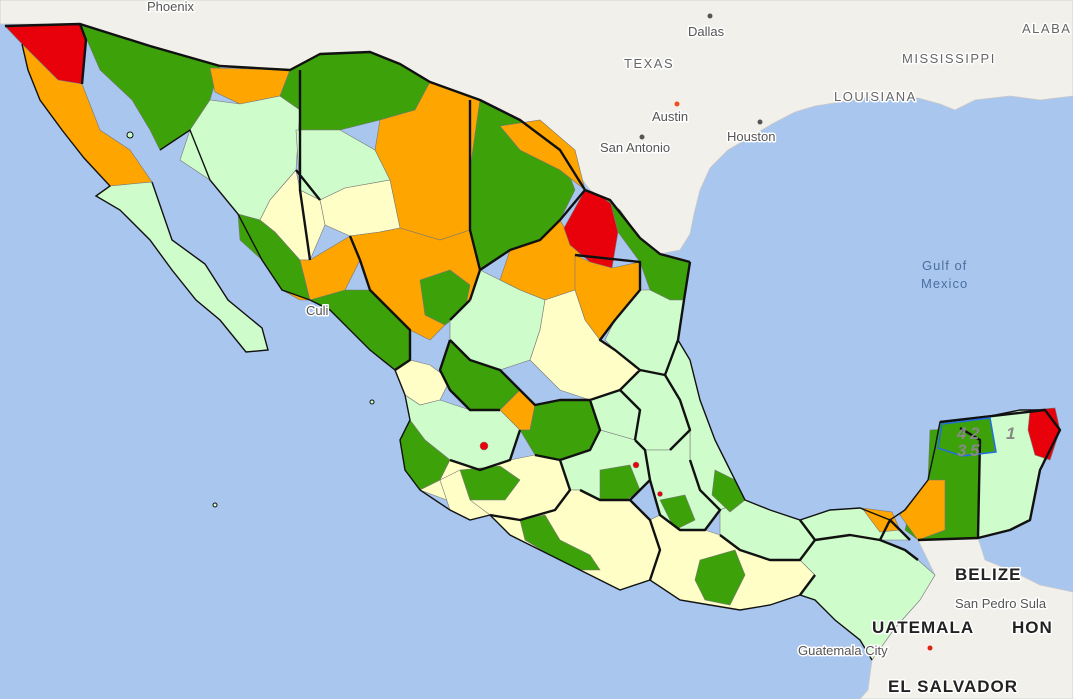 The image size is (1073, 699). What do you see at coordinates (944, 265) in the screenshot?
I see `label-gulf-1: Gulf of` at bounding box center [944, 265].